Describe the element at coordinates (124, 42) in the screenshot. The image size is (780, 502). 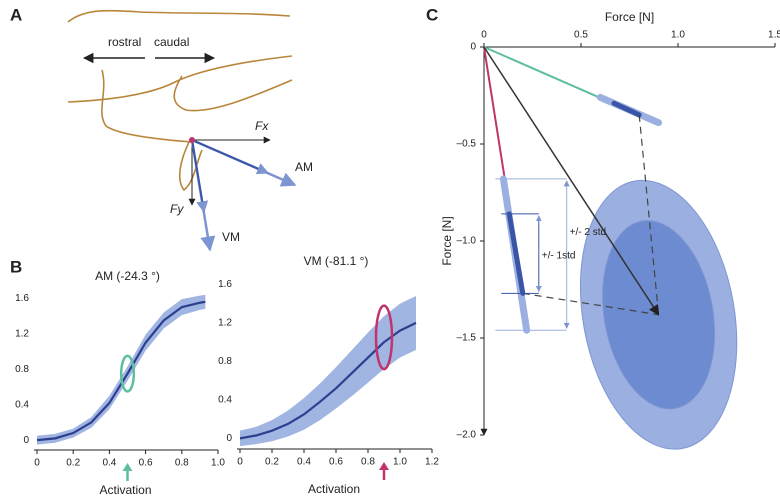
I see `label: rostral` at that location.